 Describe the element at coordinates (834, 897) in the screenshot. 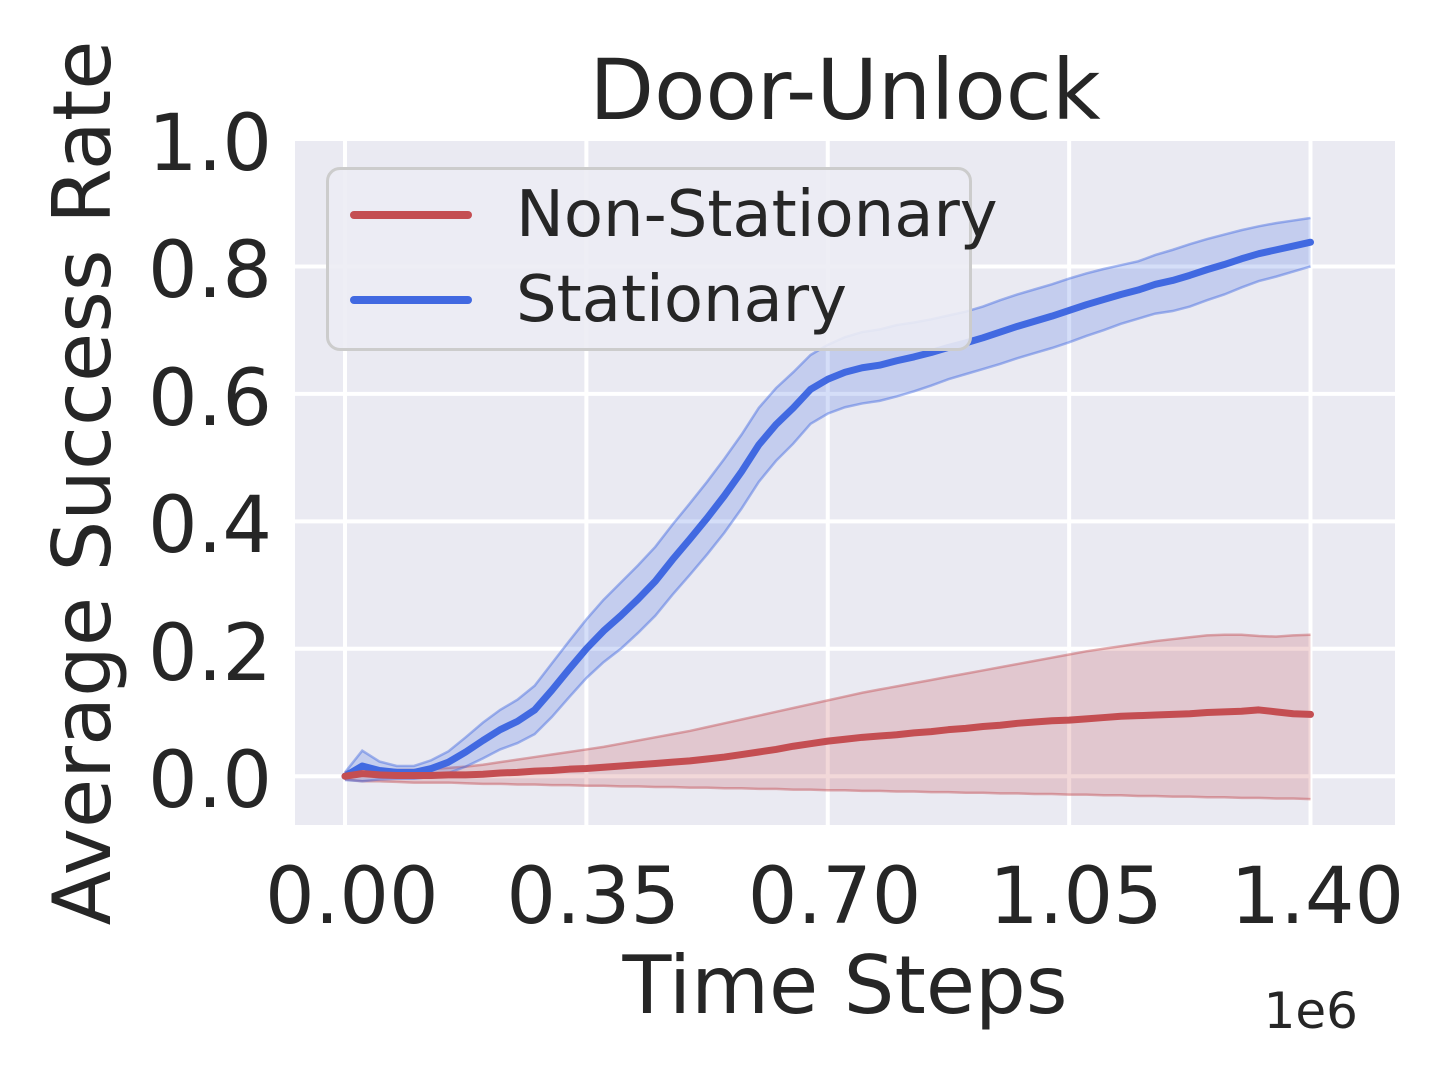

I see `x-tick-label: 0.70` at that location.